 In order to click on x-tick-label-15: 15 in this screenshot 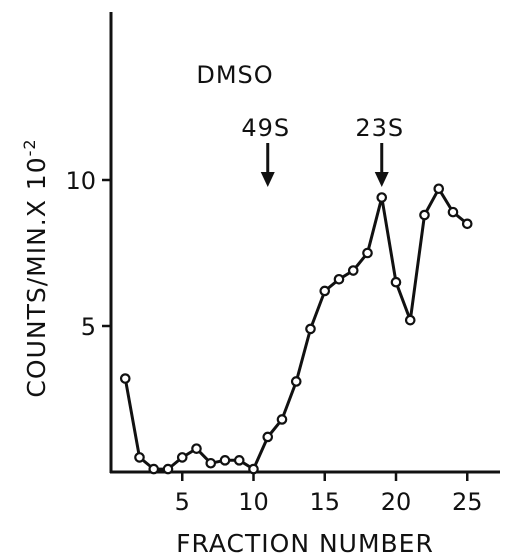, I will do `click(324, 502)`.